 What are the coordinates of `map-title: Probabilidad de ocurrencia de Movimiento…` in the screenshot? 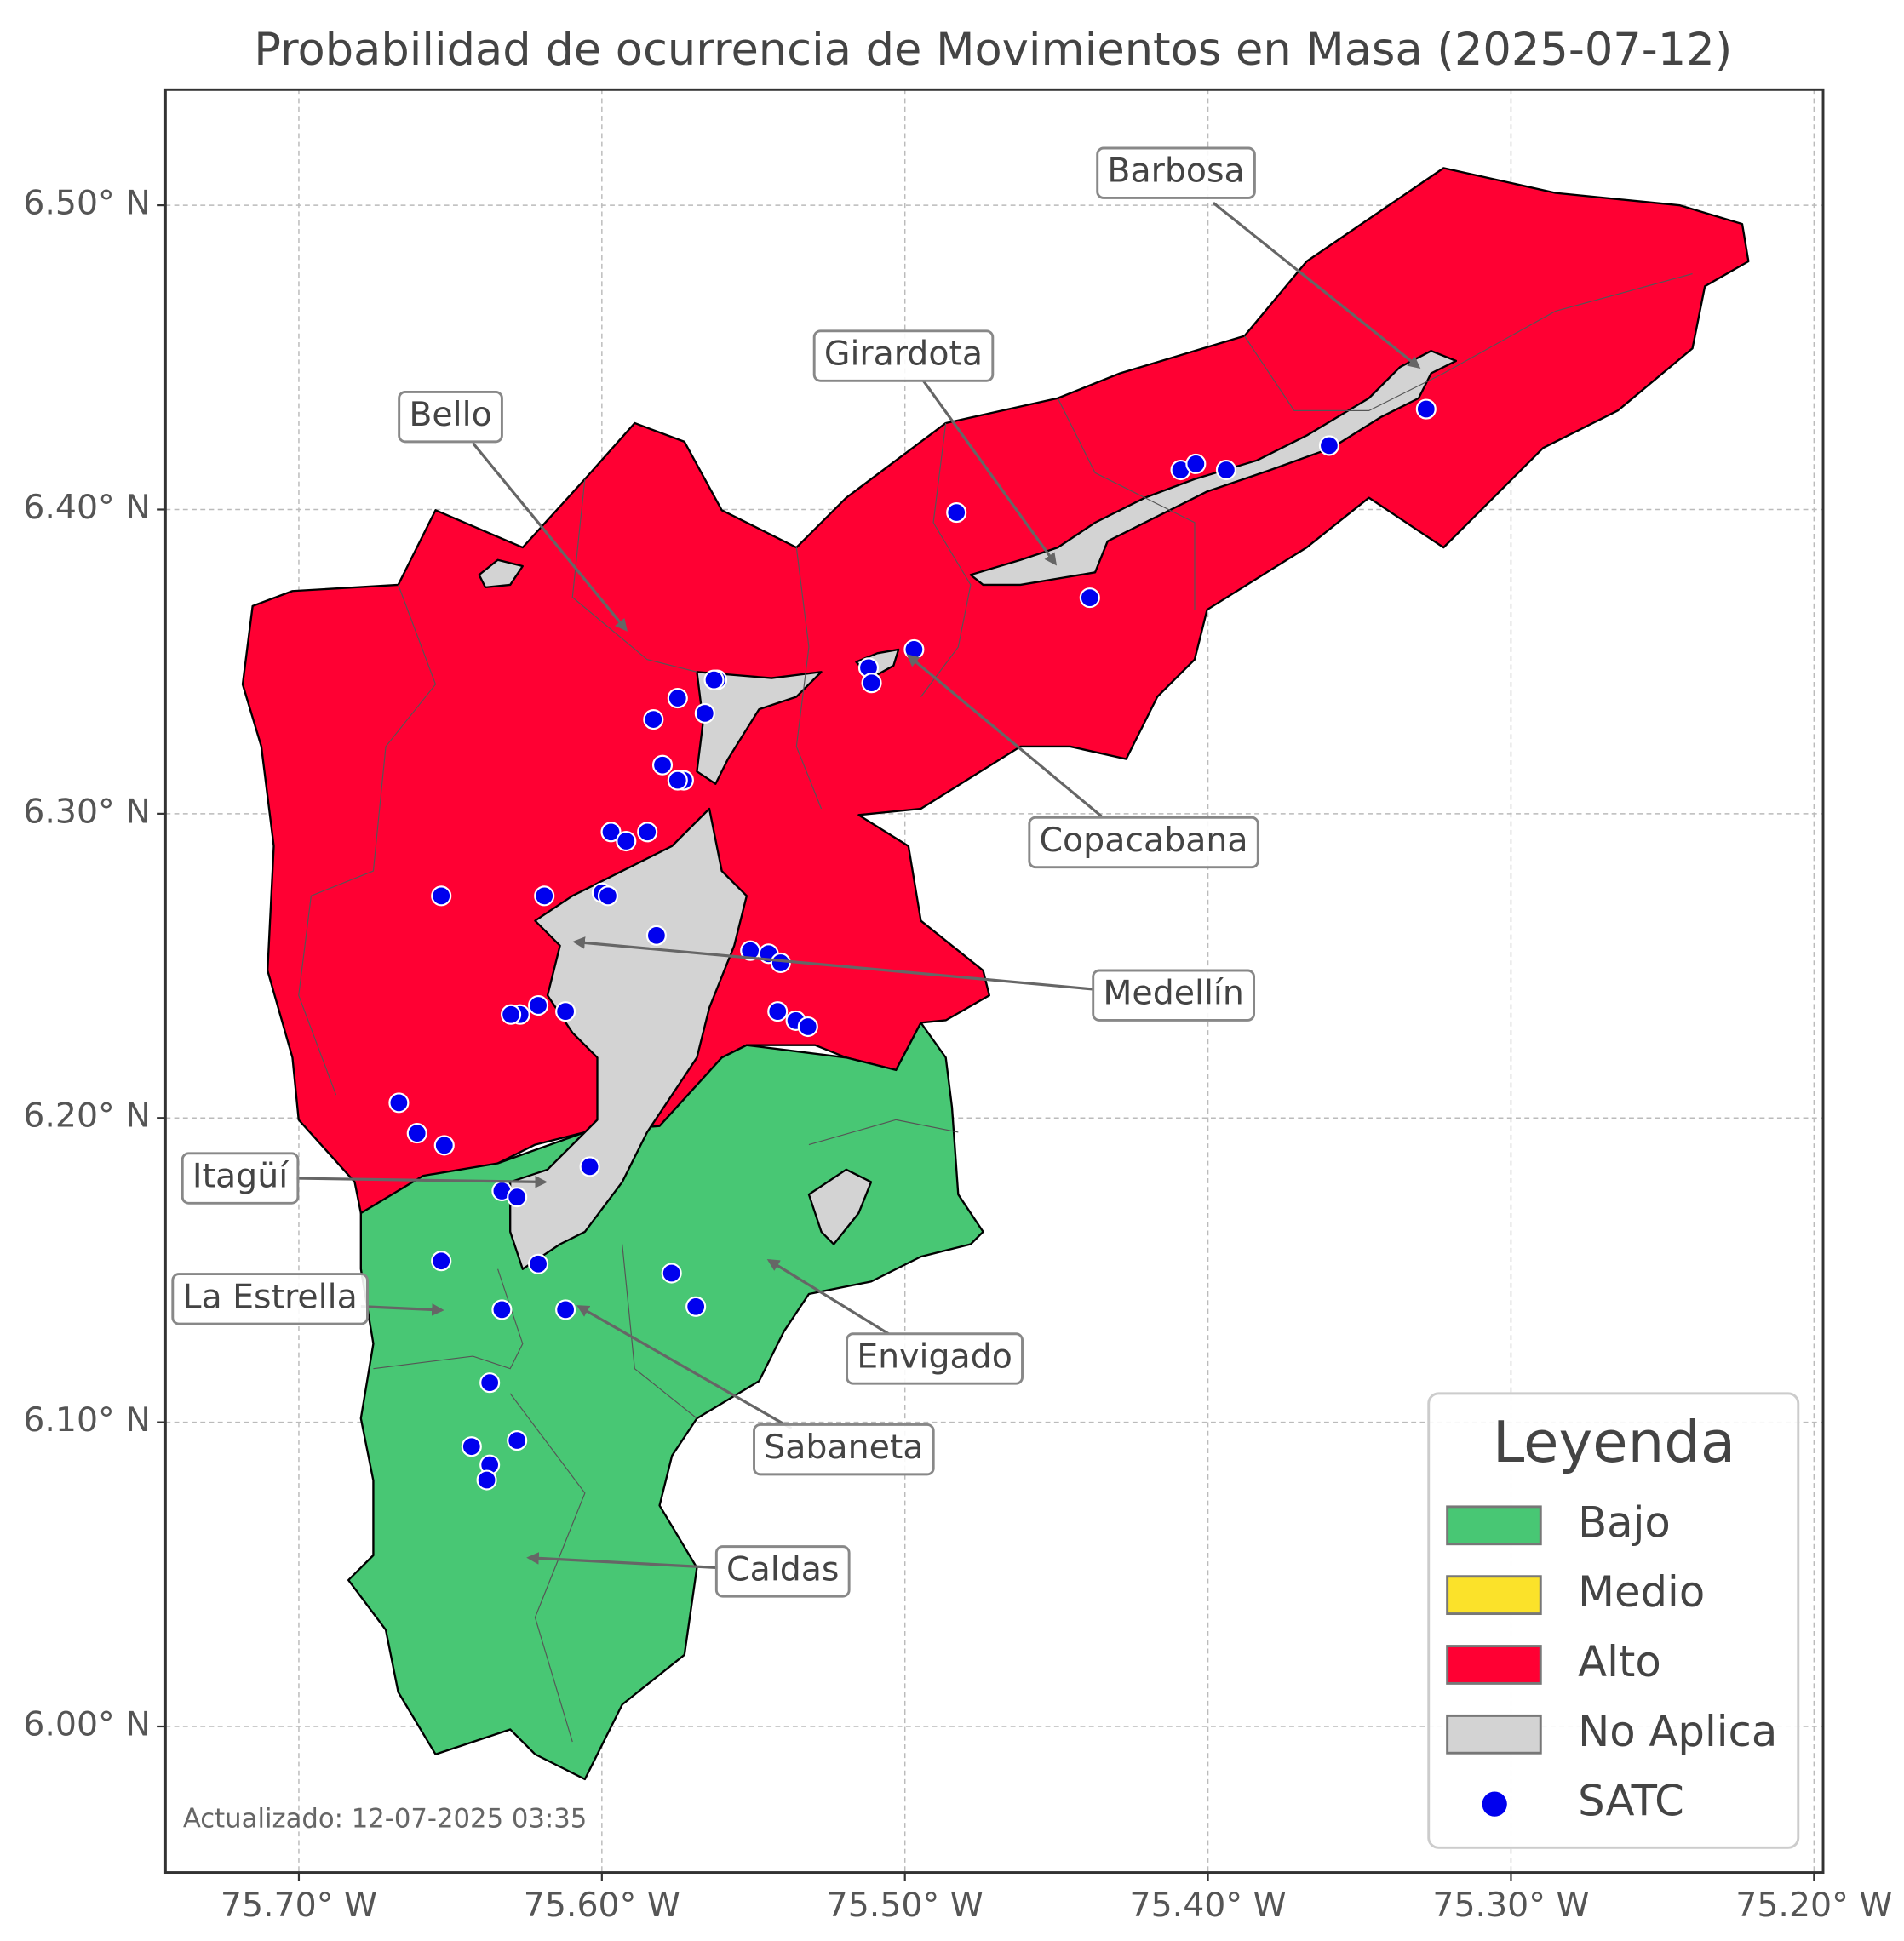 It's located at (993, 50).